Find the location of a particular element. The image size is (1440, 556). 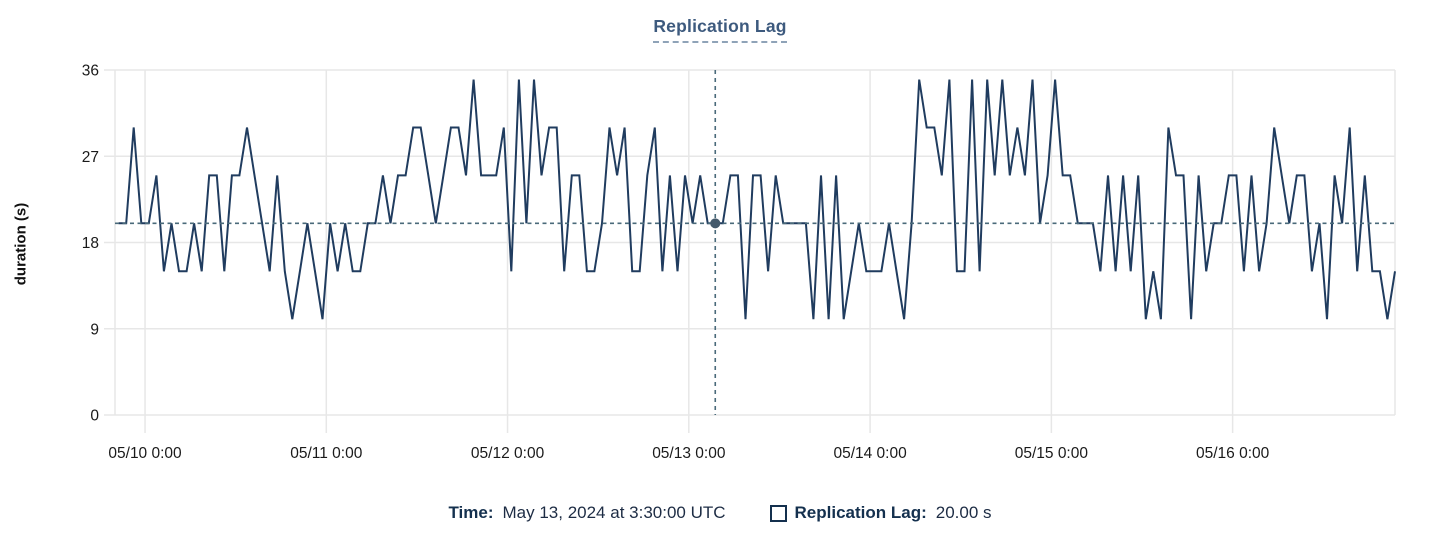

y-tick-label: 9 is located at coordinates (94, 329).